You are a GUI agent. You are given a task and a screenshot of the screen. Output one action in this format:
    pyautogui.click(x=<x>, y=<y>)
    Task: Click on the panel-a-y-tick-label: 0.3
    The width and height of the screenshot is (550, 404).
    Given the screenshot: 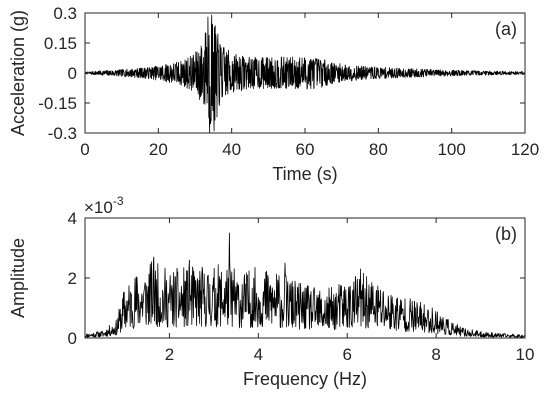 What is the action you would take?
    pyautogui.click(x=65, y=13)
    